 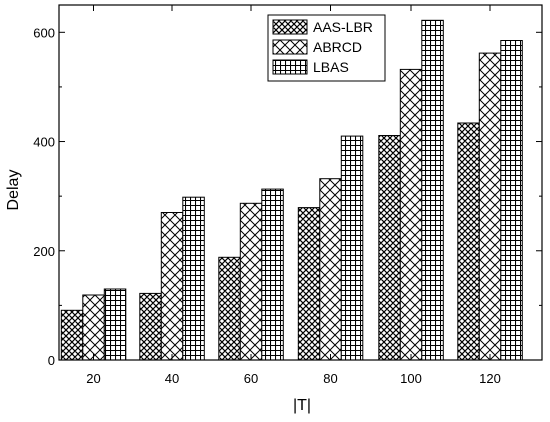 What do you see at coordinates (331, 67) in the screenshot?
I see `legend-label-lbas: LBAS` at bounding box center [331, 67].